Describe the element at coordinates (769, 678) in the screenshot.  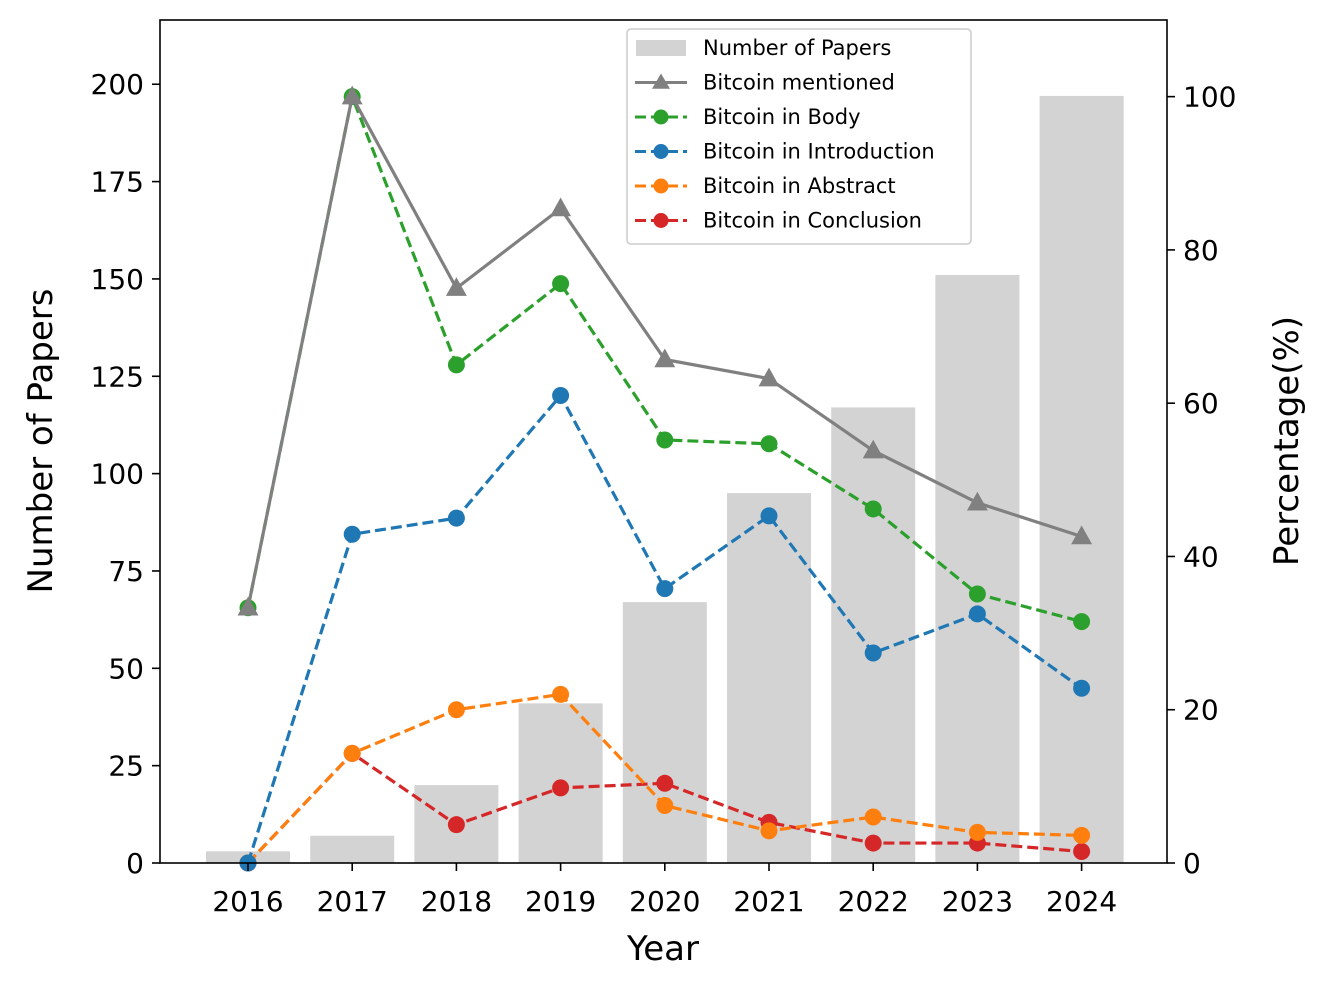
I see `bar-2021` at that location.